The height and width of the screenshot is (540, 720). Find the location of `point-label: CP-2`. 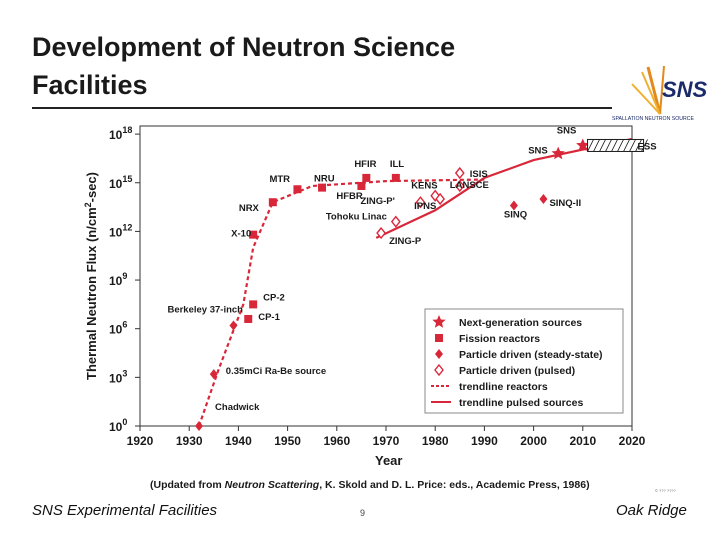

point-label: CP-2 is located at coordinates (274, 297).